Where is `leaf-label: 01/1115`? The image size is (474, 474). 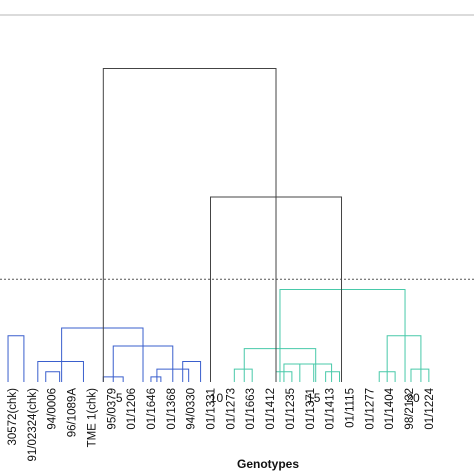 leaf-label: 01/1115 is located at coordinates (350, 408).